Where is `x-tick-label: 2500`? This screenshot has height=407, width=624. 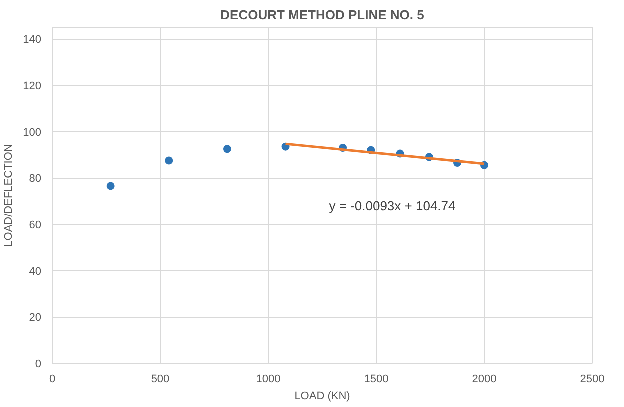
x-tick-label: 2500 is located at coordinates (592, 380).